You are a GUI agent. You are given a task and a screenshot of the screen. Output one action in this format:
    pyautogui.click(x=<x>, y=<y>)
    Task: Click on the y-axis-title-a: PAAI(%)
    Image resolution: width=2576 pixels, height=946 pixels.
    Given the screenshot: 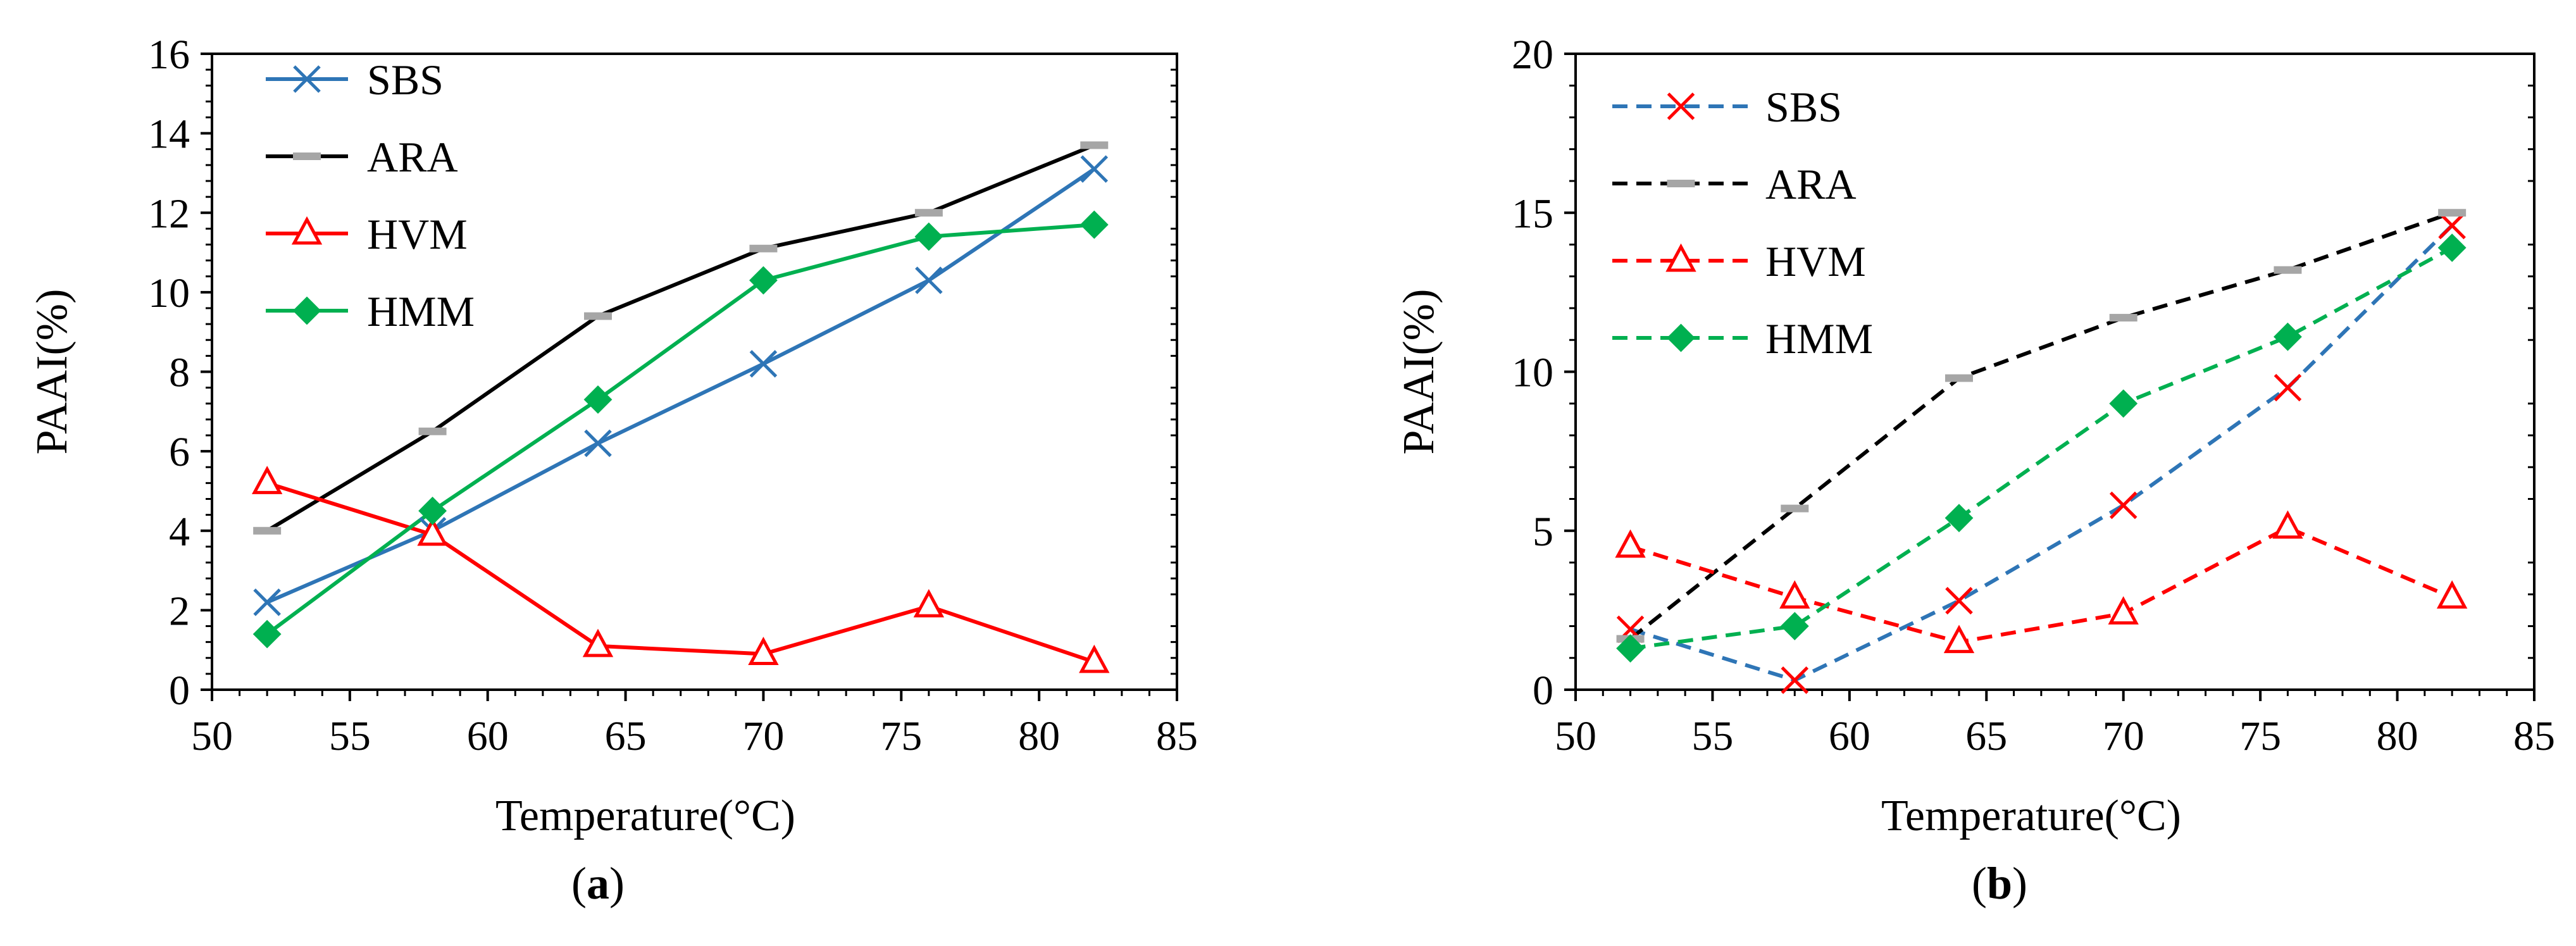 What is the action you would take?
    pyautogui.click(x=53, y=372)
    